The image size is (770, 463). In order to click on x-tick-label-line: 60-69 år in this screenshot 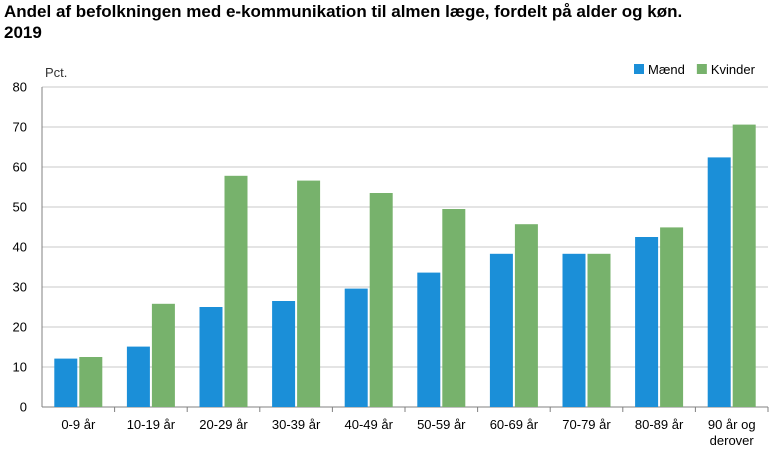, I will do `click(514, 424)`.